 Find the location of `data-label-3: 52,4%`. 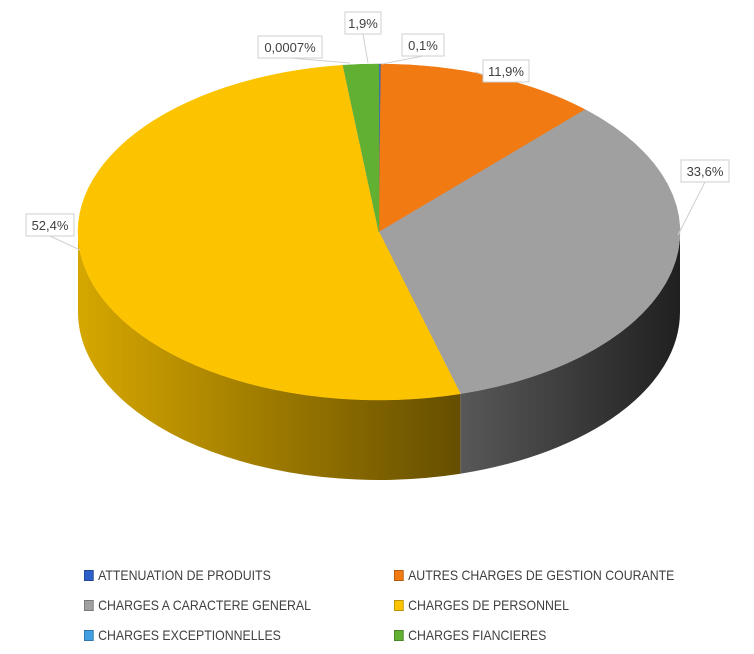

data-label-3: 52,4% is located at coordinates (50, 225).